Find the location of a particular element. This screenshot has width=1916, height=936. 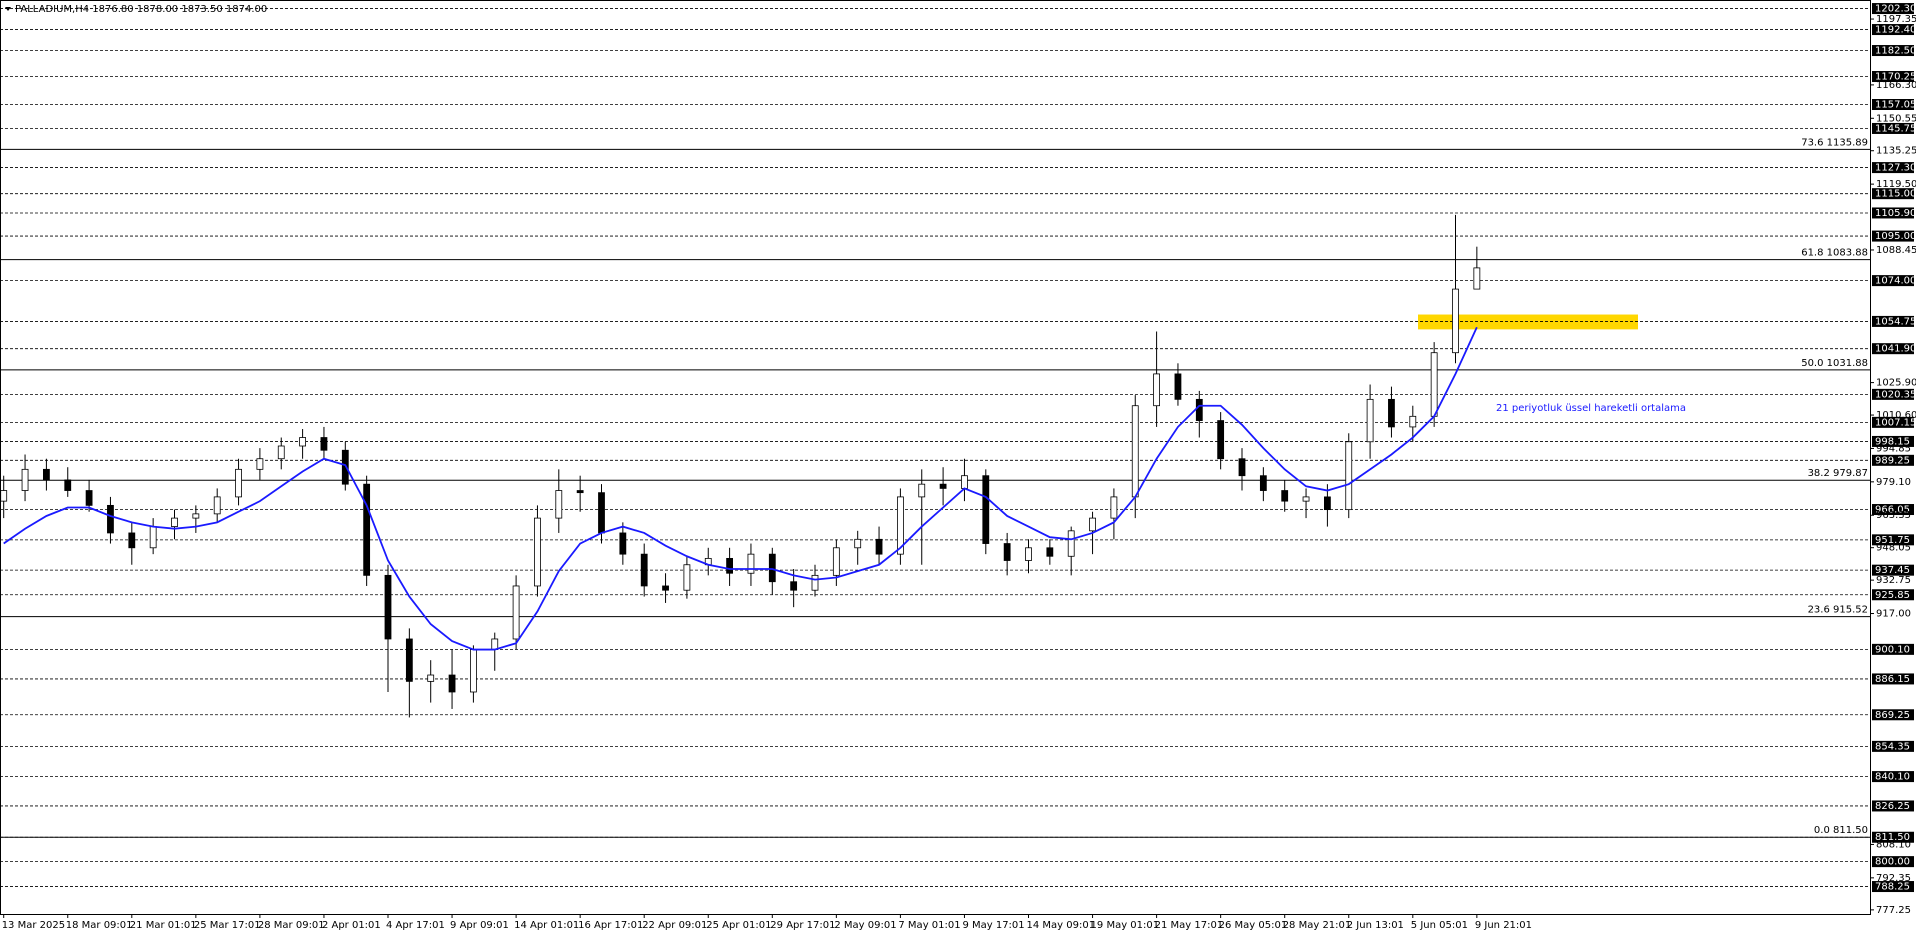

y-tick-label: 1166.30 is located at coordinates (1896, 85).